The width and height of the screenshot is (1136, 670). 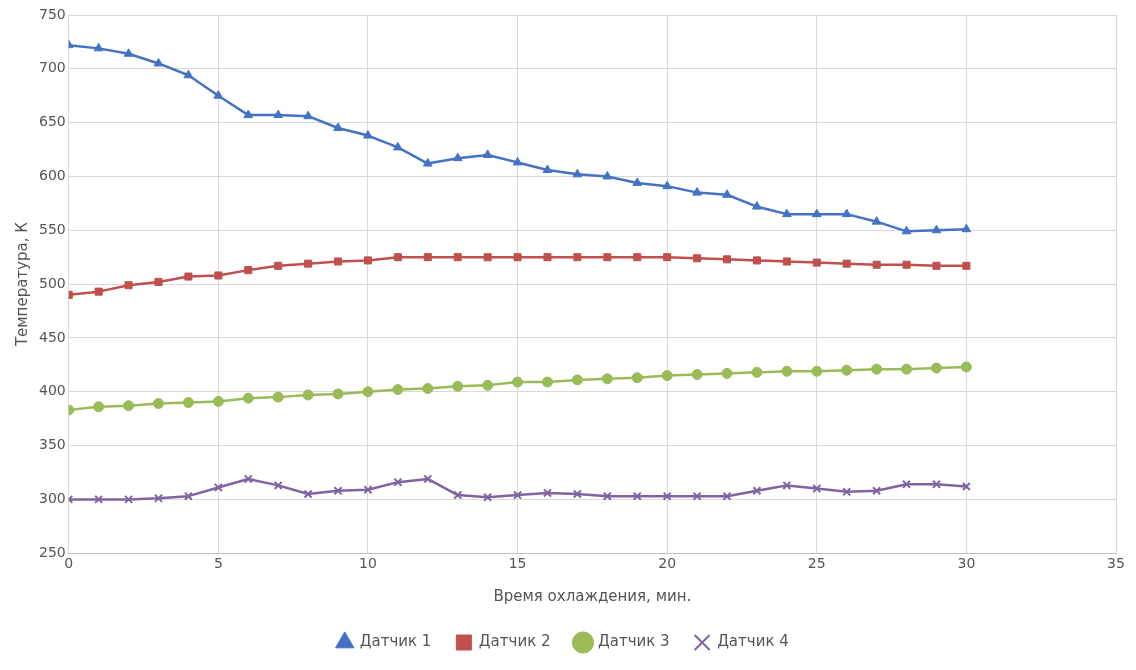 I want to click on x-axis-title: Время охлаждения, мин., so click(x=592, y=595).